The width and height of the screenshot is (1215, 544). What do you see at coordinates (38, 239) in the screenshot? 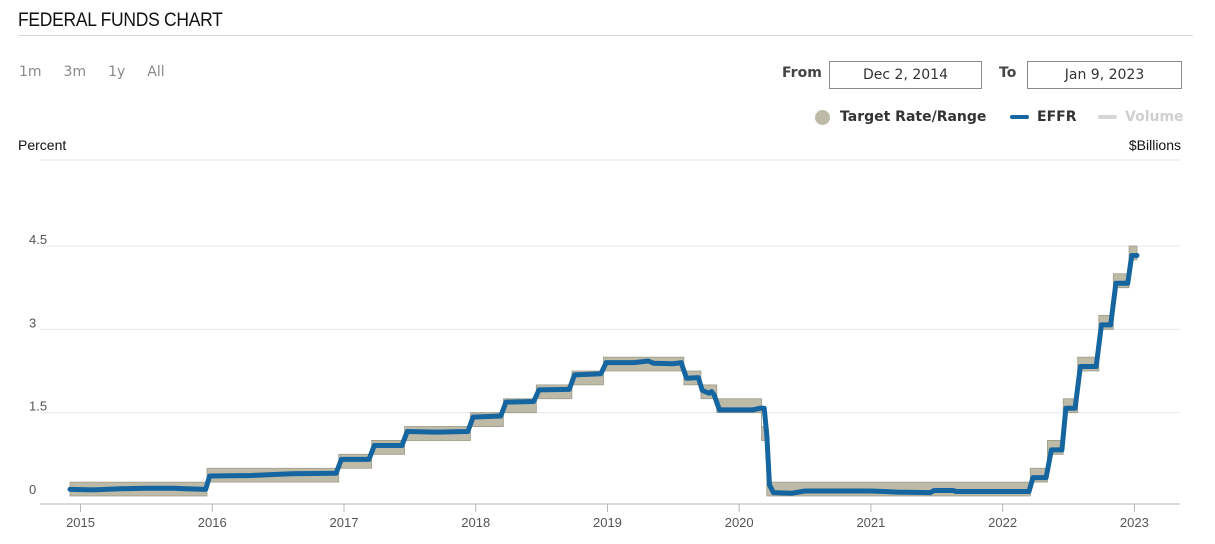
I see `y-tick-label-4.5: 4.5` at bounding box center [38, 239].